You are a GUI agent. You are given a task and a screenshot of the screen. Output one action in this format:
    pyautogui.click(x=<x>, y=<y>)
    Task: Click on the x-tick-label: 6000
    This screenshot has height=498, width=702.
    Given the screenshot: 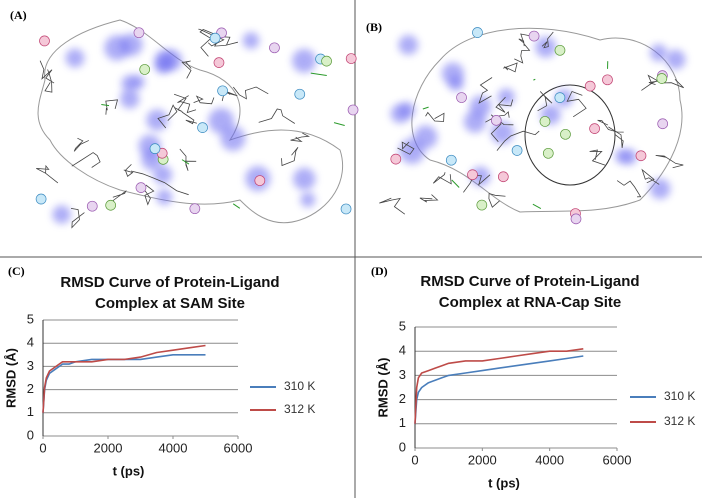 What is the action you would take?
    pyautogui.click(x=238, y=447)
    